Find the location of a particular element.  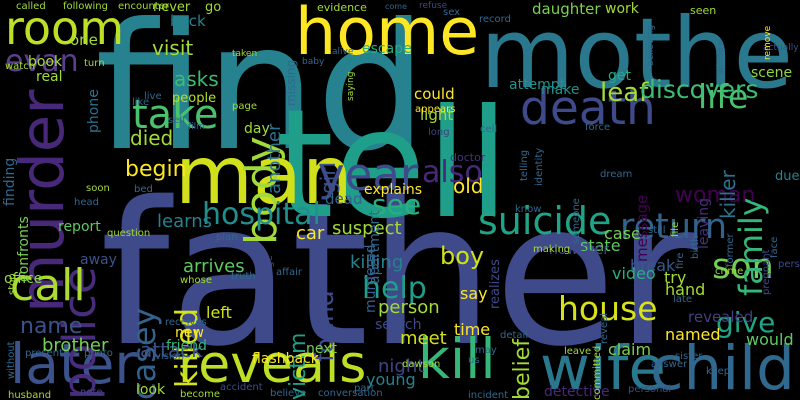

cloud-word: never is located at coordinates (172, 7).